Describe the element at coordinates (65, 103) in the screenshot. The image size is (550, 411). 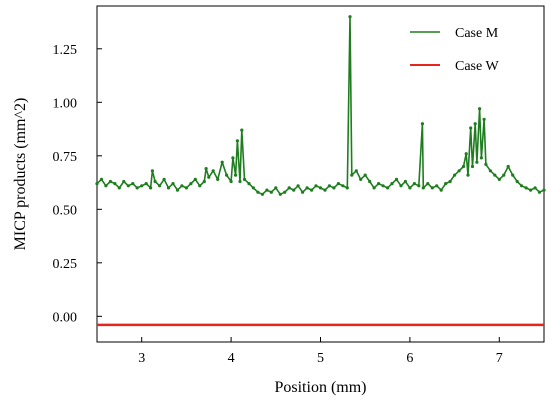
I see `y-tick-label: 1.00` at that location.